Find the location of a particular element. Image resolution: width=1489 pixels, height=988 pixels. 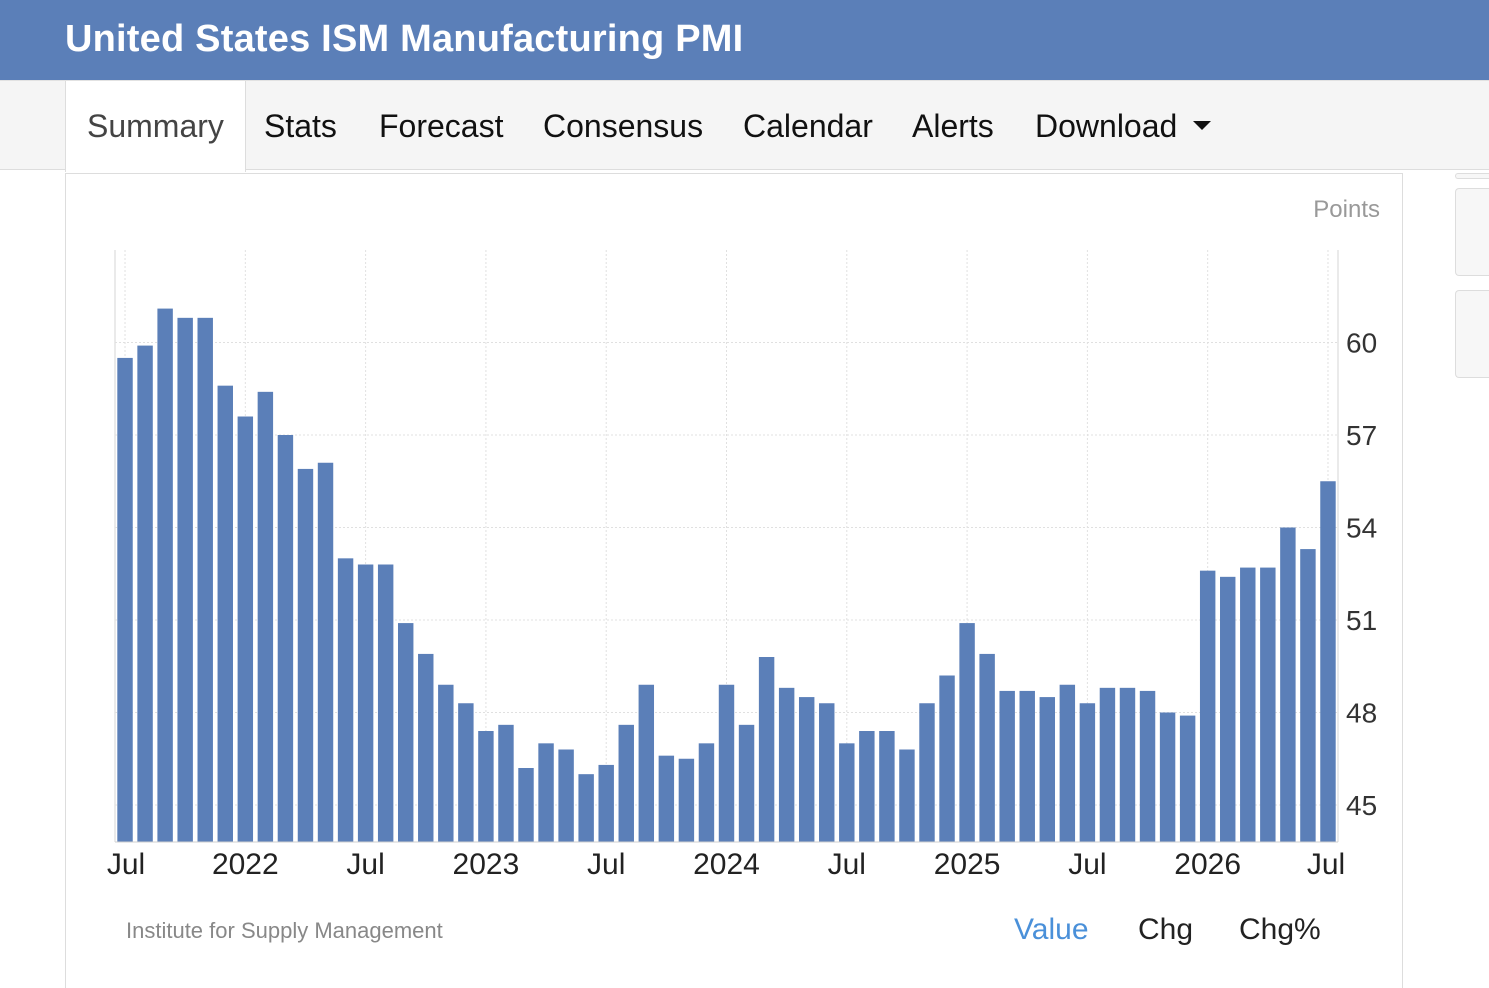

tab-calendar: Calendar is located at coordinates (808, 126).